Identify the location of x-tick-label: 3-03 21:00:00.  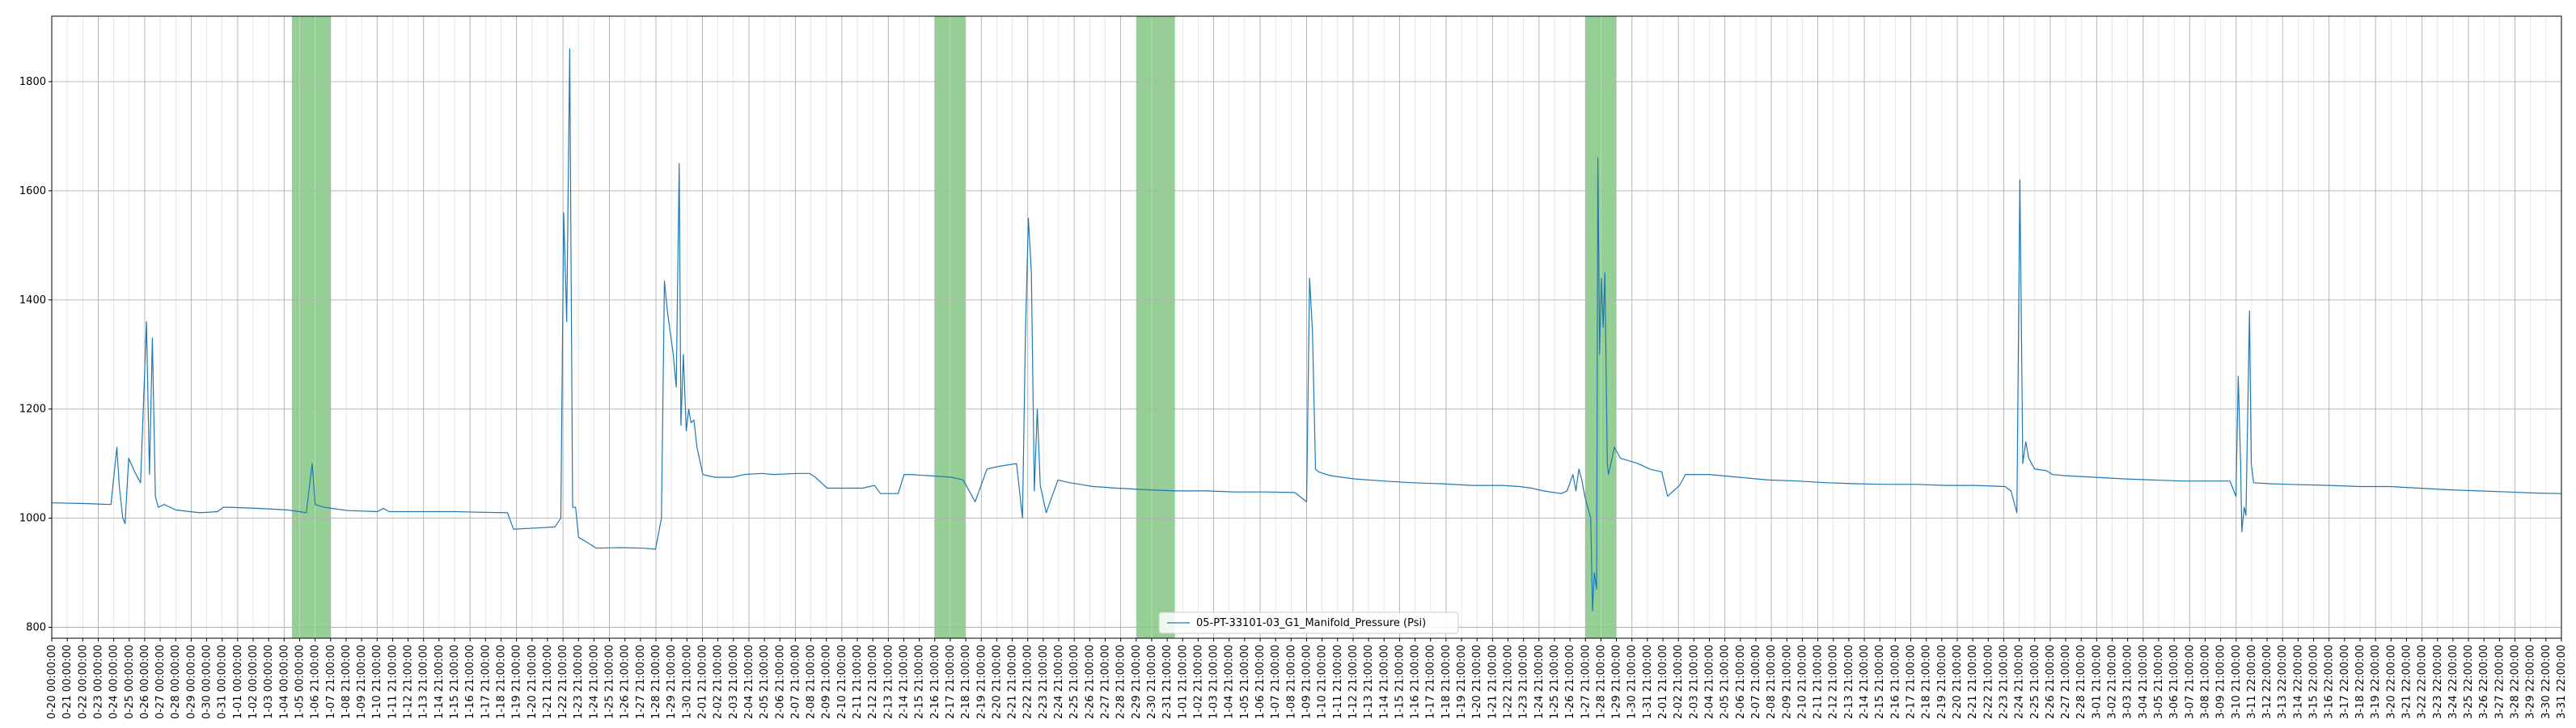
(2128, 682).